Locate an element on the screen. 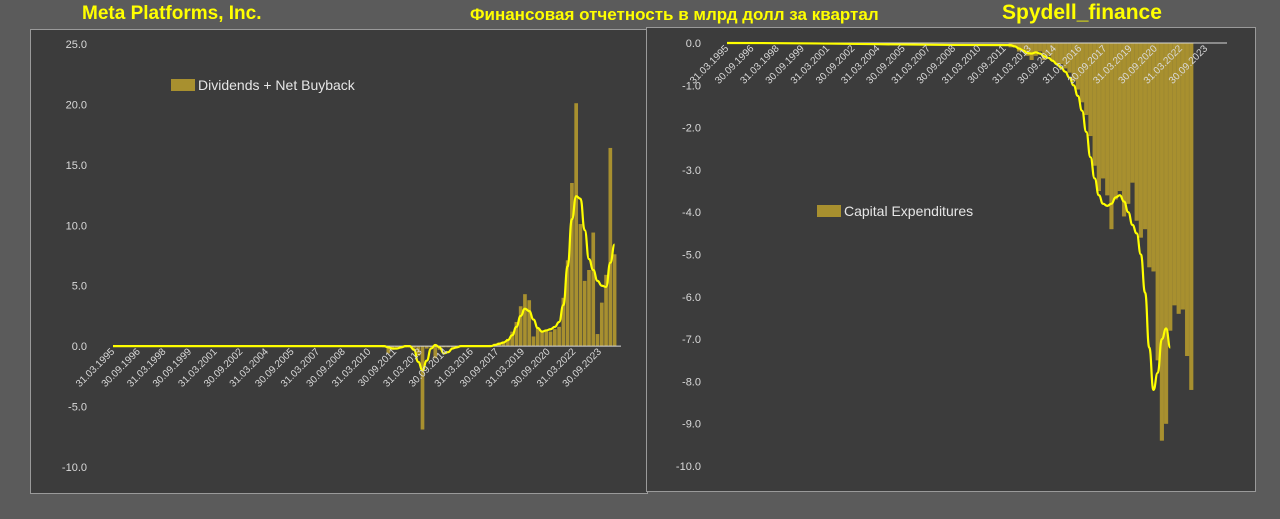  y-tick-label: 10.0 is located at coordinates (76, 226).